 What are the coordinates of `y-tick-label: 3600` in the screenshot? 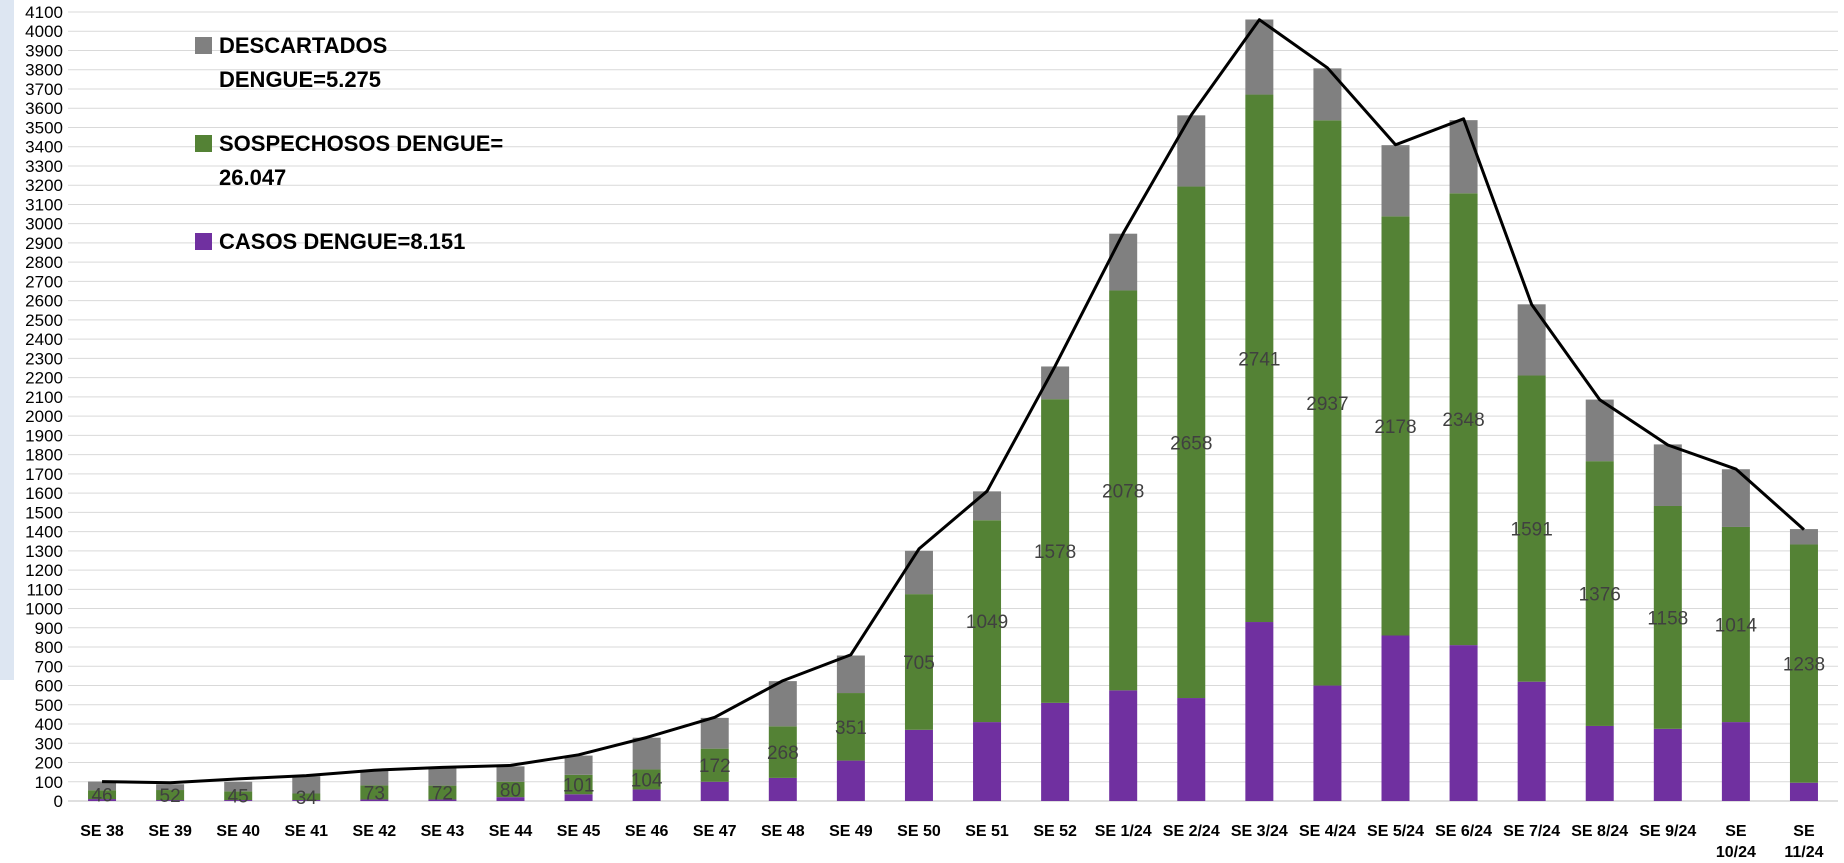 It's located at (44, 108).